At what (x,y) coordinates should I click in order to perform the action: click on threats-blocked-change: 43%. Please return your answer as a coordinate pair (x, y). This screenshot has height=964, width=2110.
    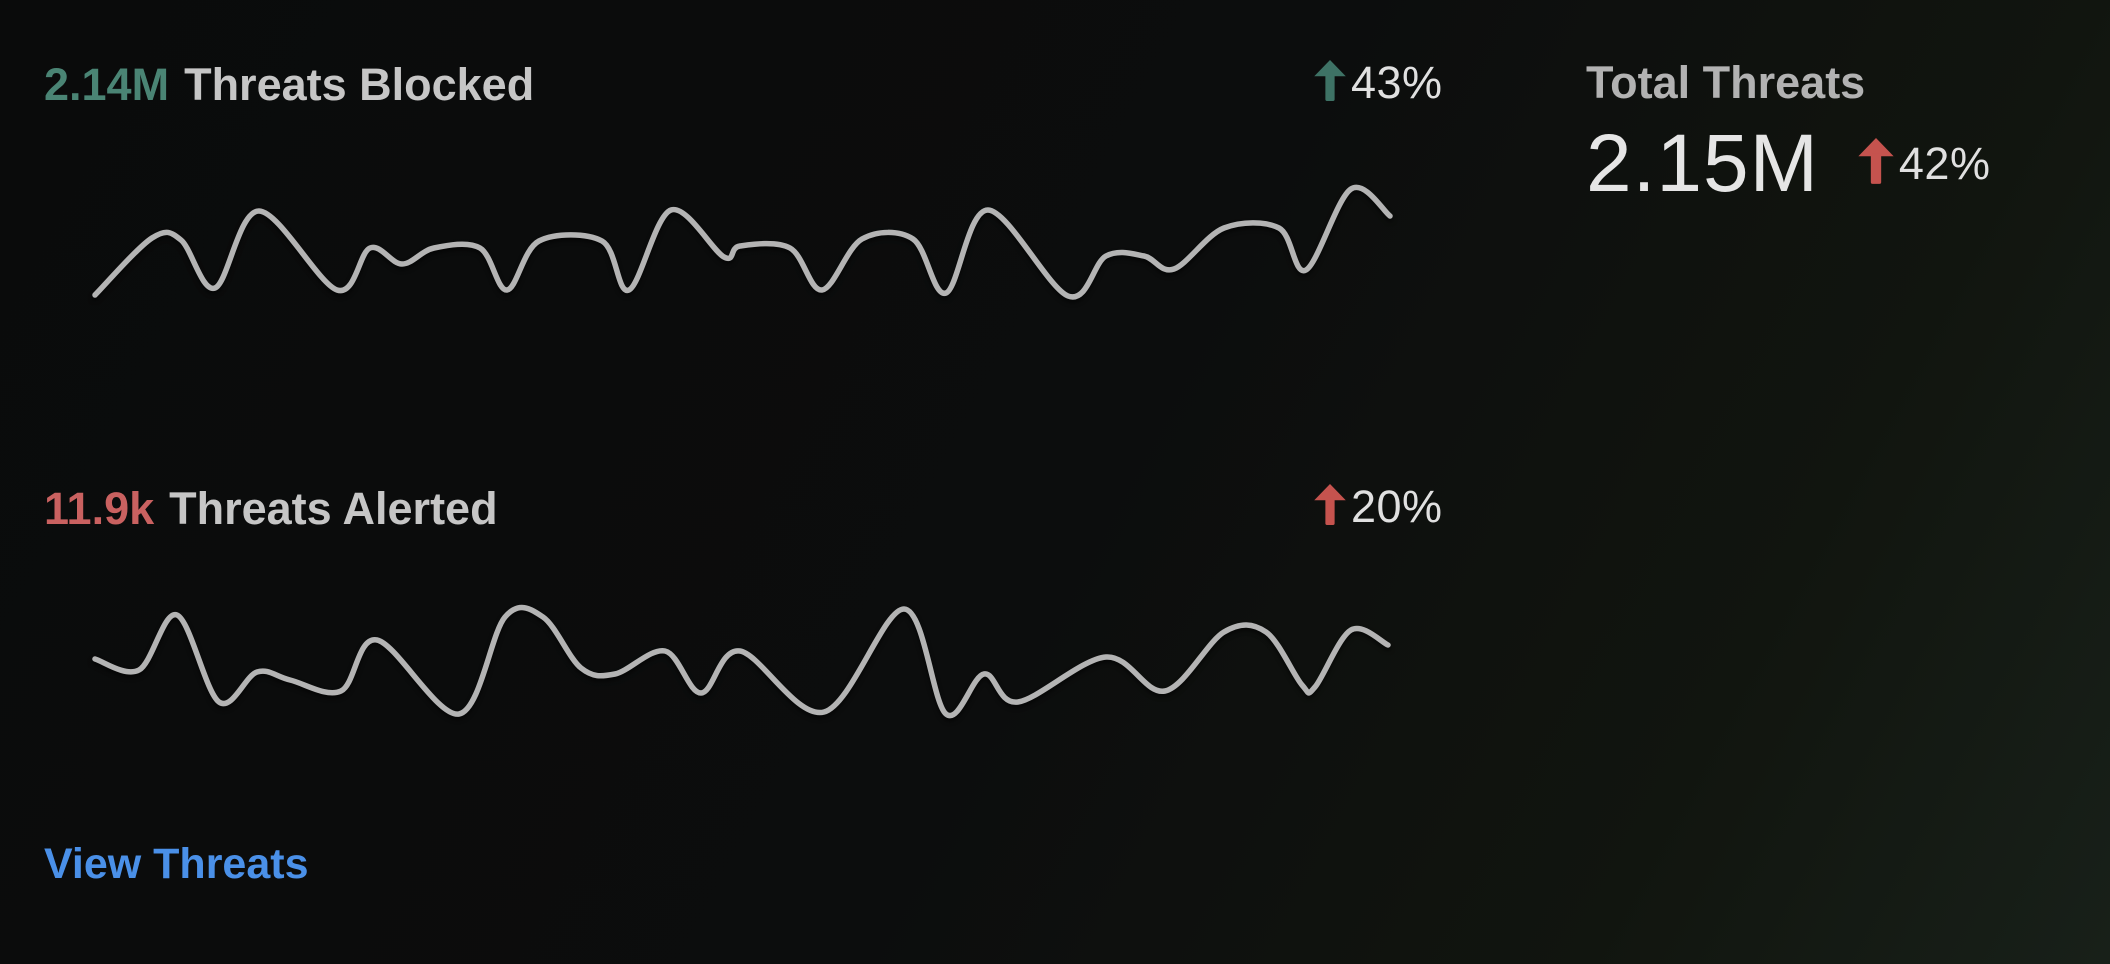
    Looking at the image, I should click on (1378, 82).